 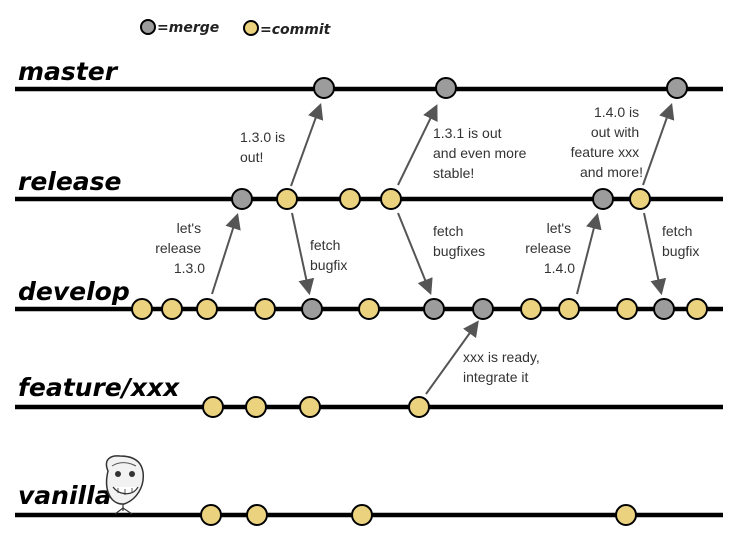 What do you see at coordinates (99, 387) in the screenshot?
I see `branch-label-feature: feature/xxx` at bounding box center [99, 387].